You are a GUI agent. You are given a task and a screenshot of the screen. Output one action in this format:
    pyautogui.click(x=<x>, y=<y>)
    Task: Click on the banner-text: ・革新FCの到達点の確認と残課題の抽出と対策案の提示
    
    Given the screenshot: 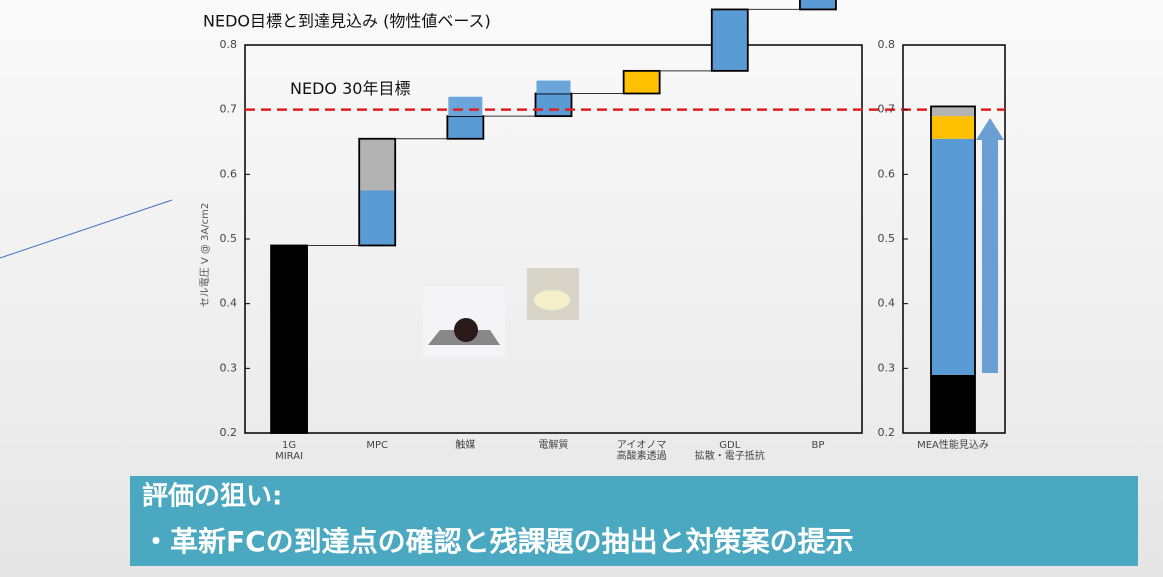 What is the action you would take?
    pyautogui.click(x=498, y=541)
    